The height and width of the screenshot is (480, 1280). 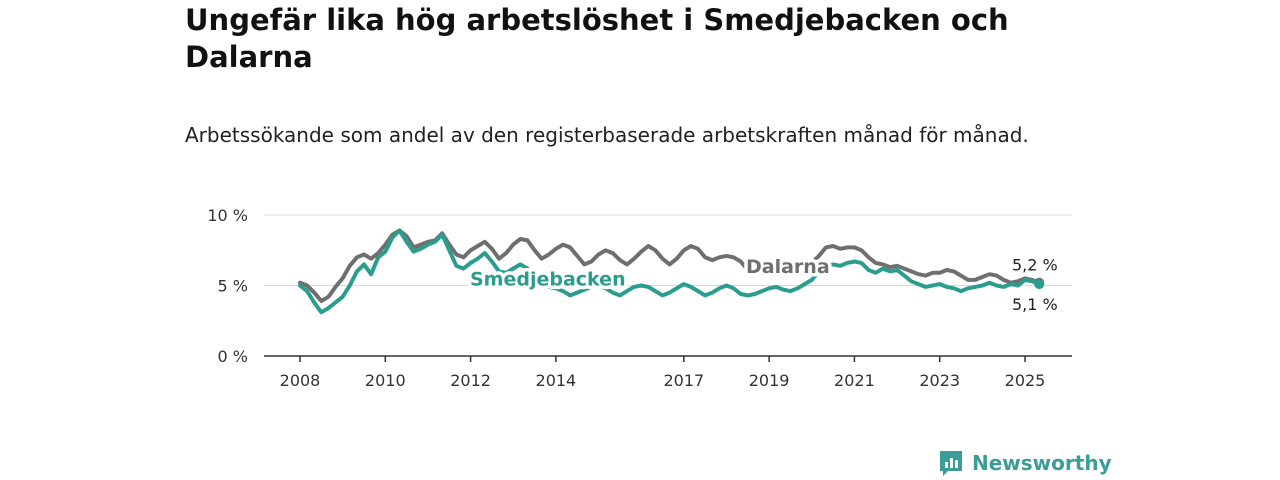 I want to click on series-label-smedjebacken: Smedjebacken, so click(x=548, y=280).